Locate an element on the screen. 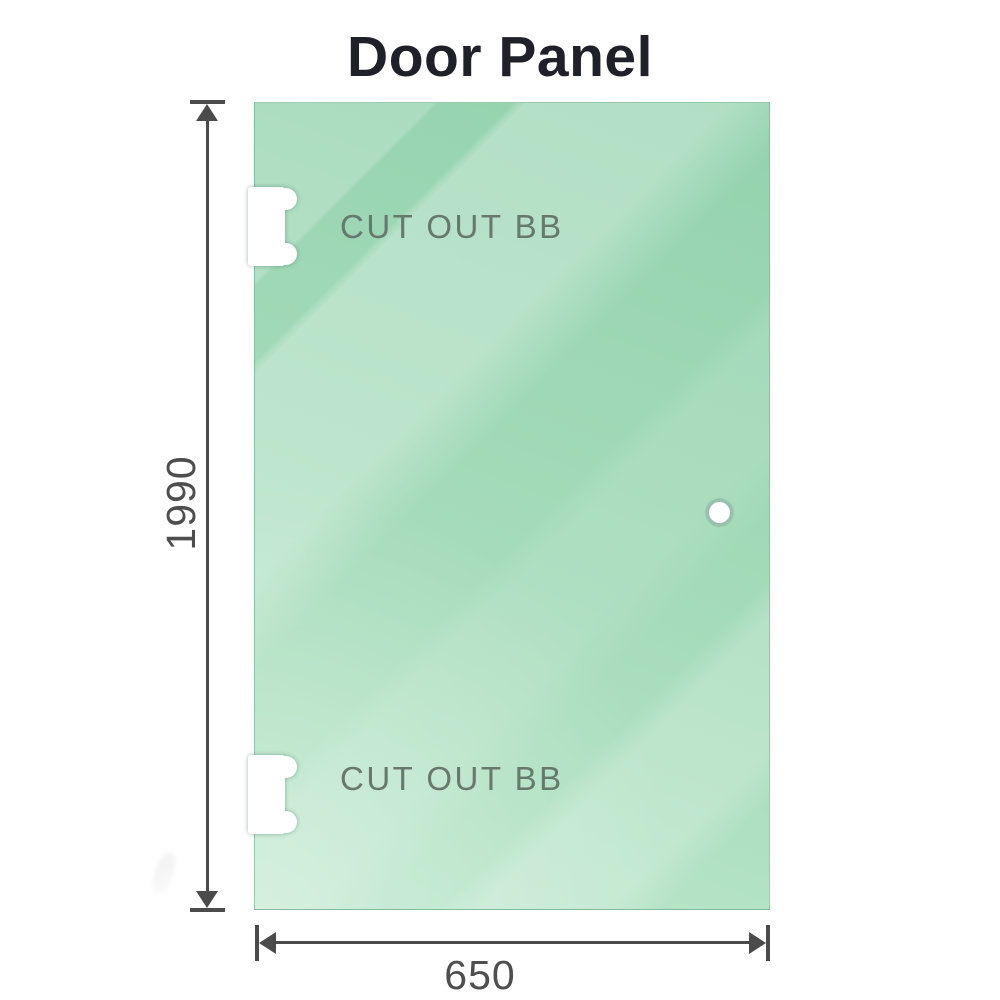 This screenshot has height=1000, width=1000. arrow-left-icon is located at coordinates (267, 943).